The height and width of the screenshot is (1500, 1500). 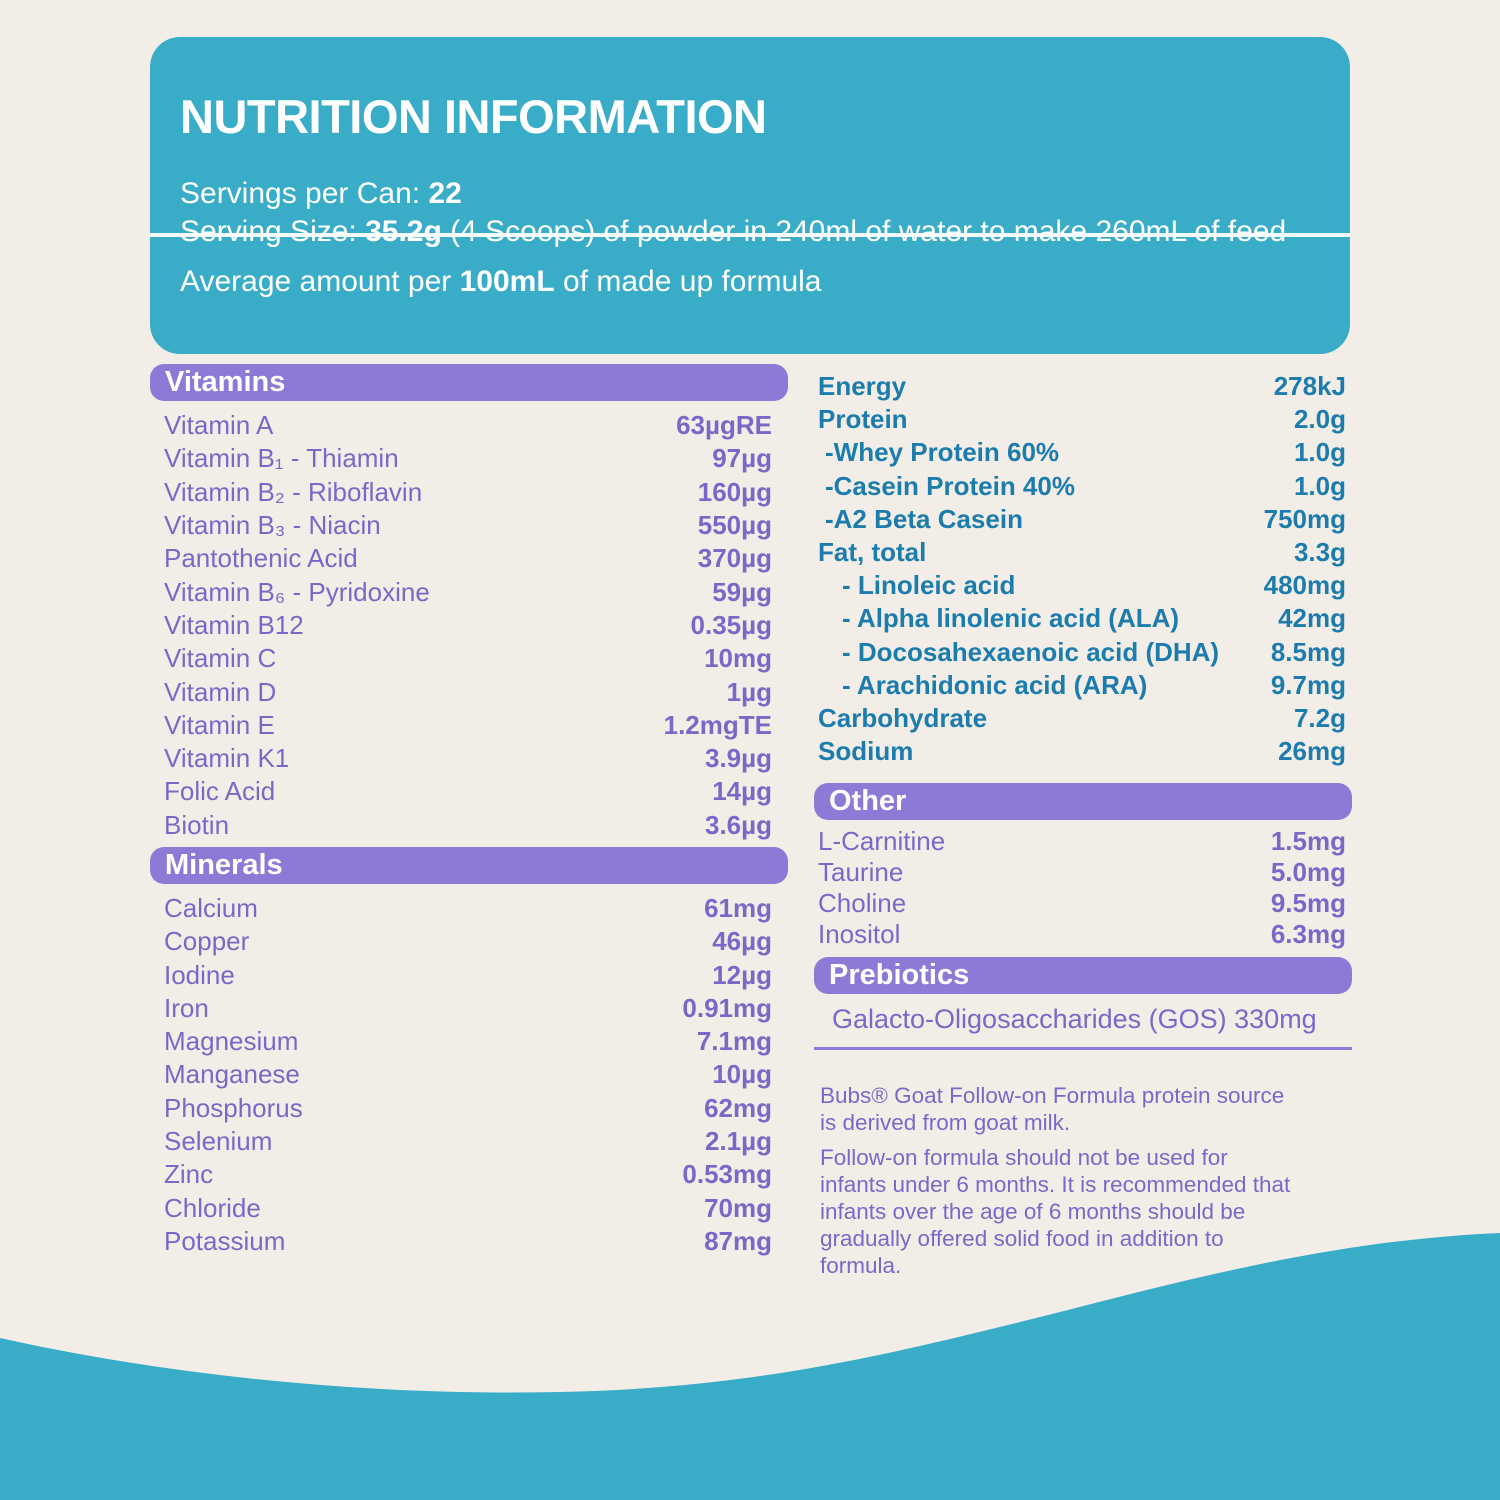 What do you see at coordinates (1083, 976) in the screenshot?
I see `prebiotics-section-header: Prebiotics` at bounding box center [1083, 976].